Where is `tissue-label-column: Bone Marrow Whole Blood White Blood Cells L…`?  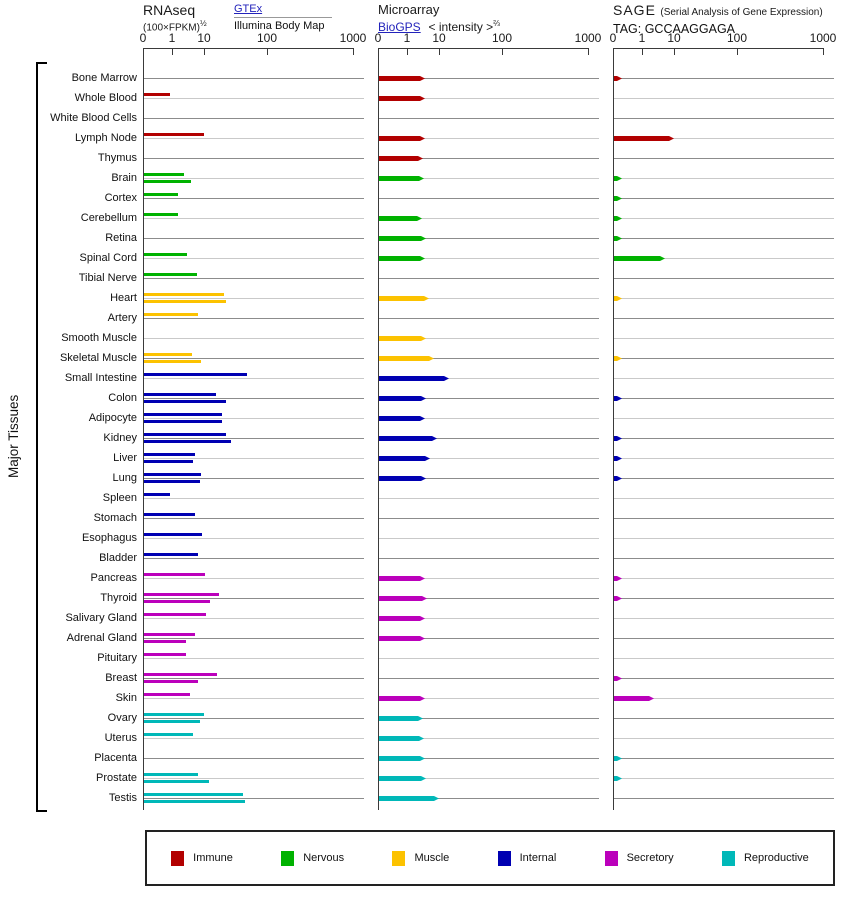
tissue-label-column: Bone Marrow Whole Blood White Blood Cells L… is located at coordinates (68, 405).